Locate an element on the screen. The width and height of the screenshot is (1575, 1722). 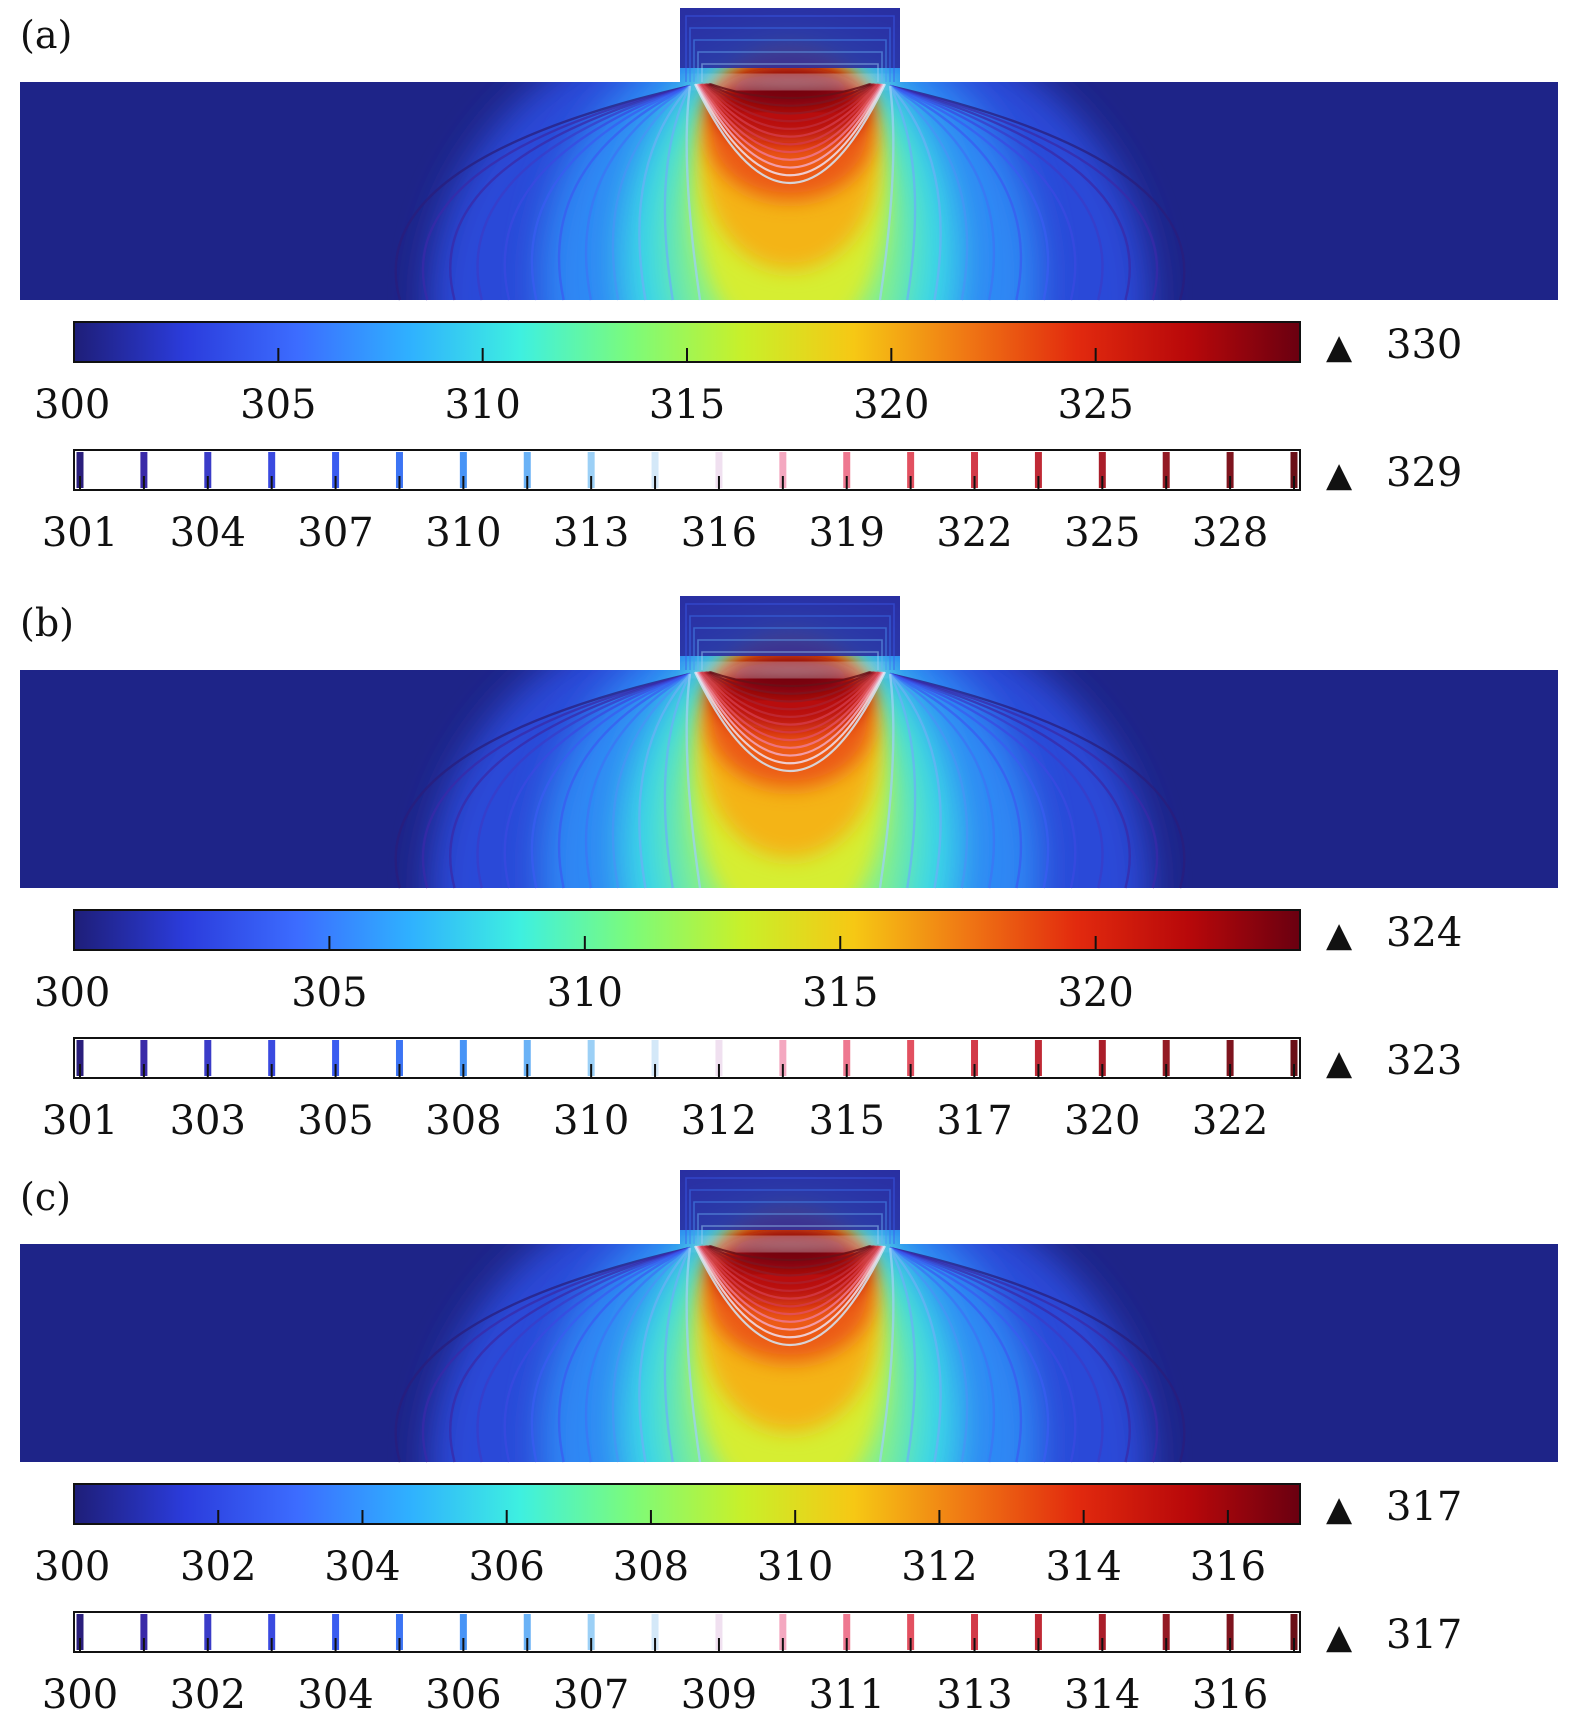
colorbar: 300 305 310 315 320 325 ▲ 330 is located at coordinates (748, 374).